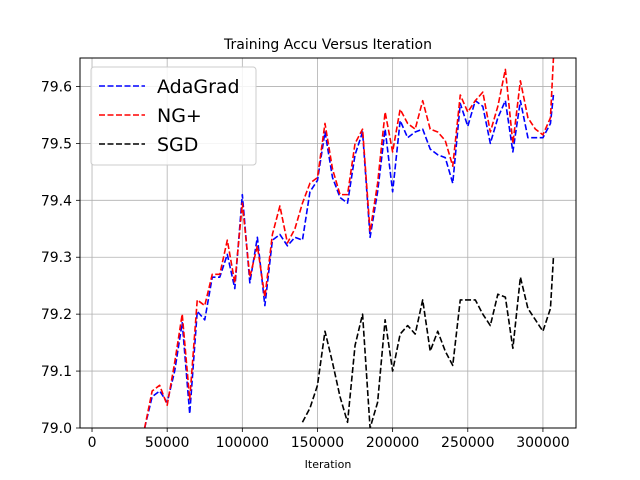 This screenshot has height=480, width=640. What do you see at coordinates (56, 315) in the screenshot?
I see `y-tick-label: 79.2` at bounding box center [56, 315].